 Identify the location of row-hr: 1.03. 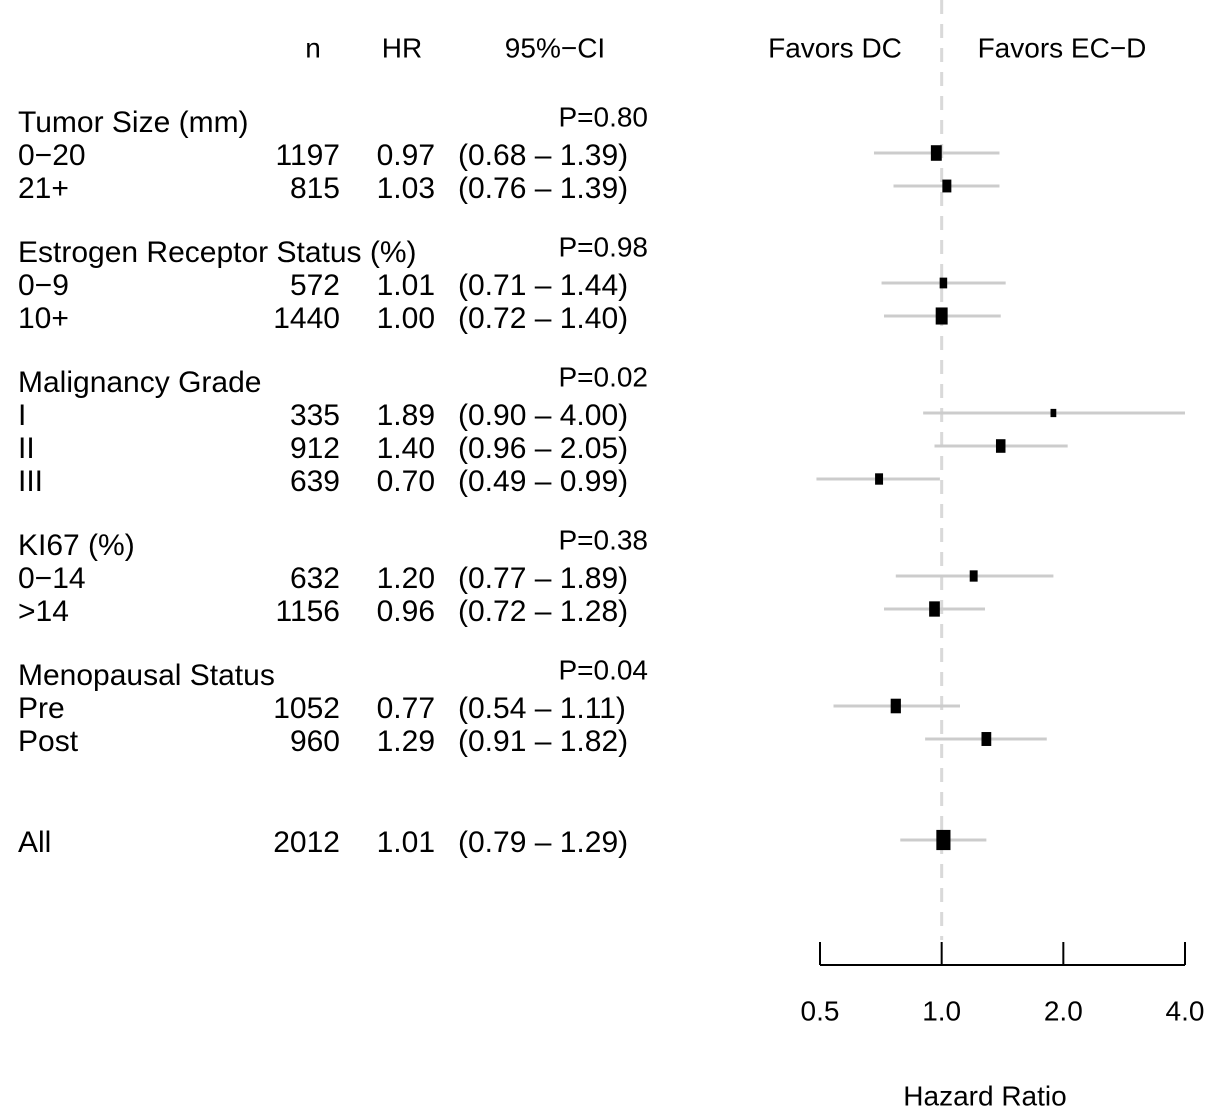
(406, 188).